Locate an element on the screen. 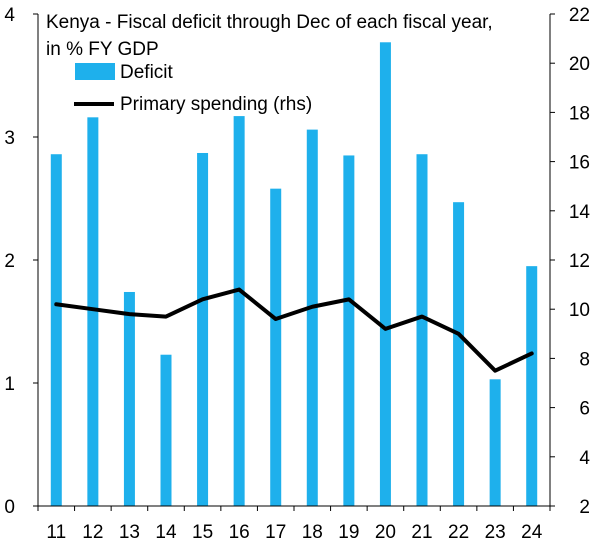 This screenshot has width=601, height=550. right-tick-label-20: 20 is located at coordinates (579, 64).